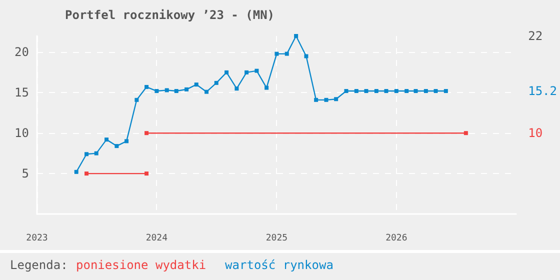 The image size is (560, 280). What do you see at coordinates (21, 52) in the screenshot?
I see `y-tick-label: 20` at bounding box center [21, 52].